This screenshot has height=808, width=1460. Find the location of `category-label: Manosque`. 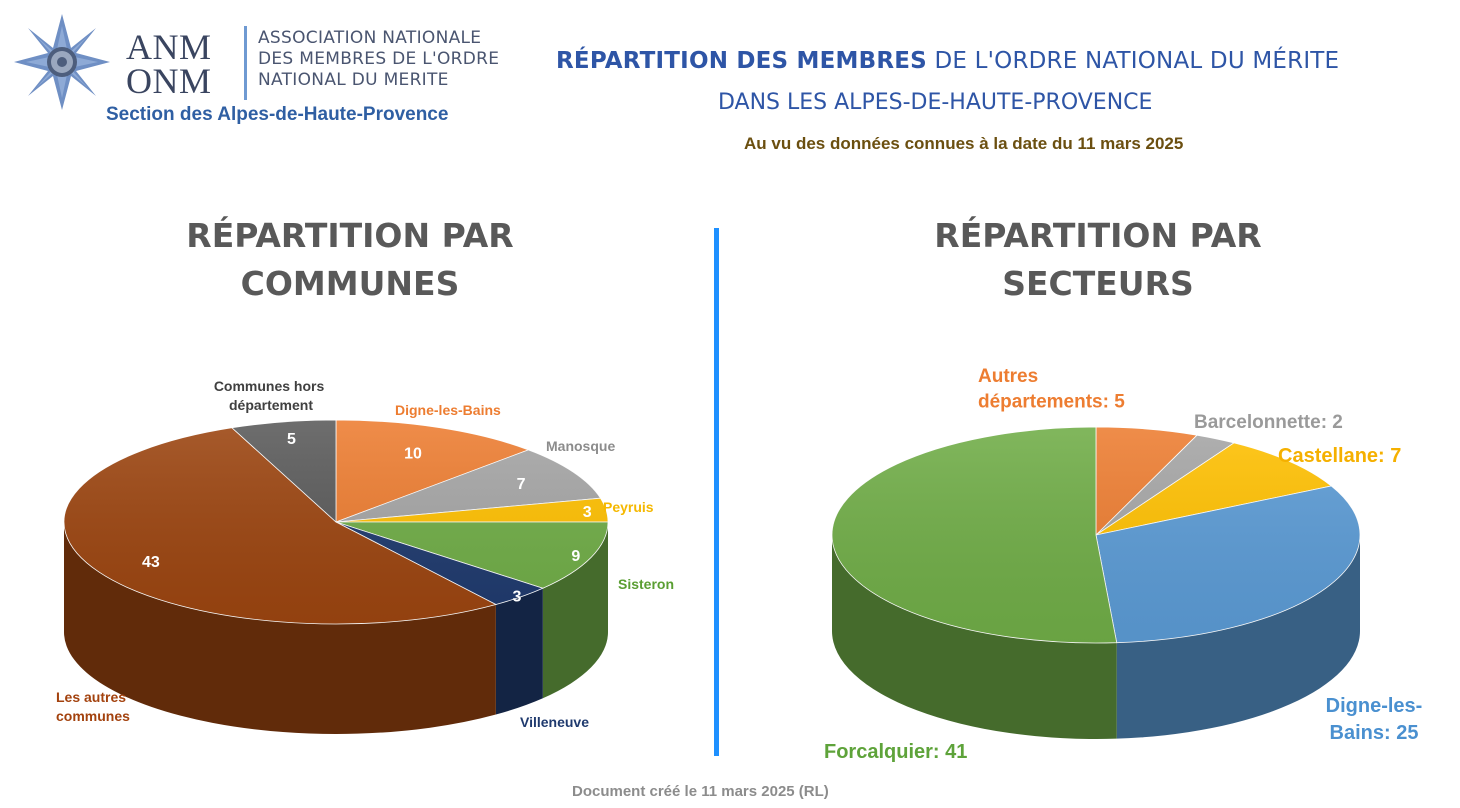

category-label: Manosque is located at coordinates (580, 446).